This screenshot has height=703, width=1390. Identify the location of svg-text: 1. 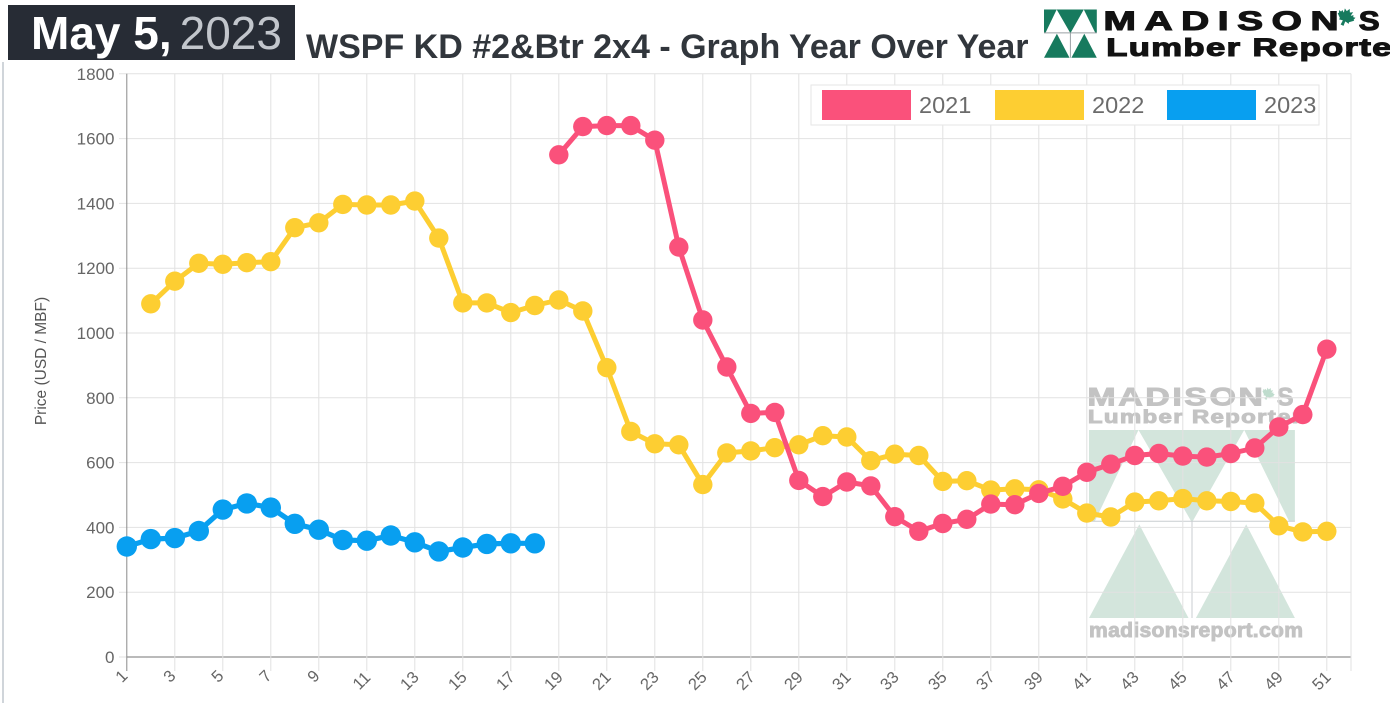
(121, 676).